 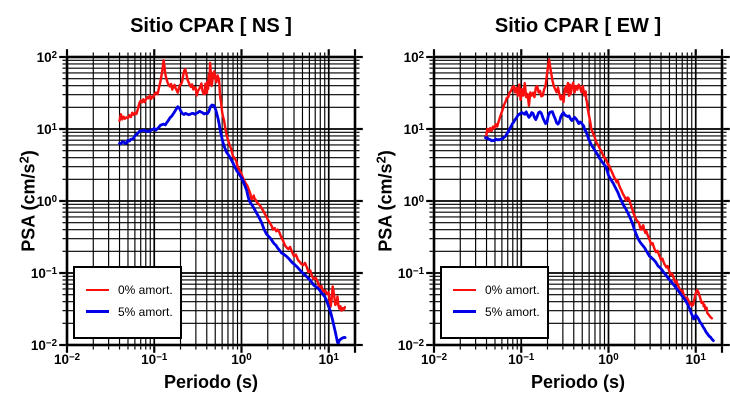 I want to click on plot-ew-xlabel: Periodo (s), so click(x=577, y=382).